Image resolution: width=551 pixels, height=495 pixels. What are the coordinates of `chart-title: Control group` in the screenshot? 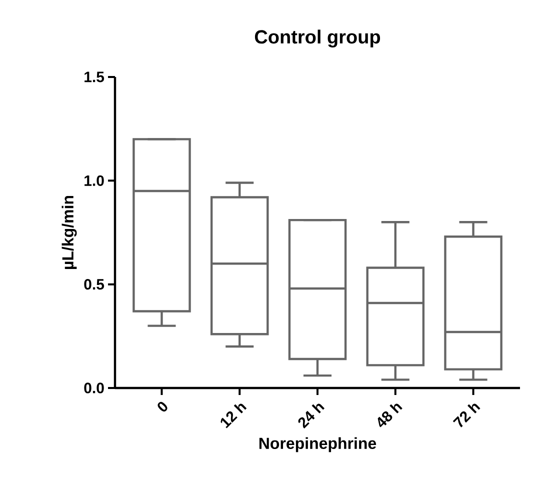 It's located at (317, 39).